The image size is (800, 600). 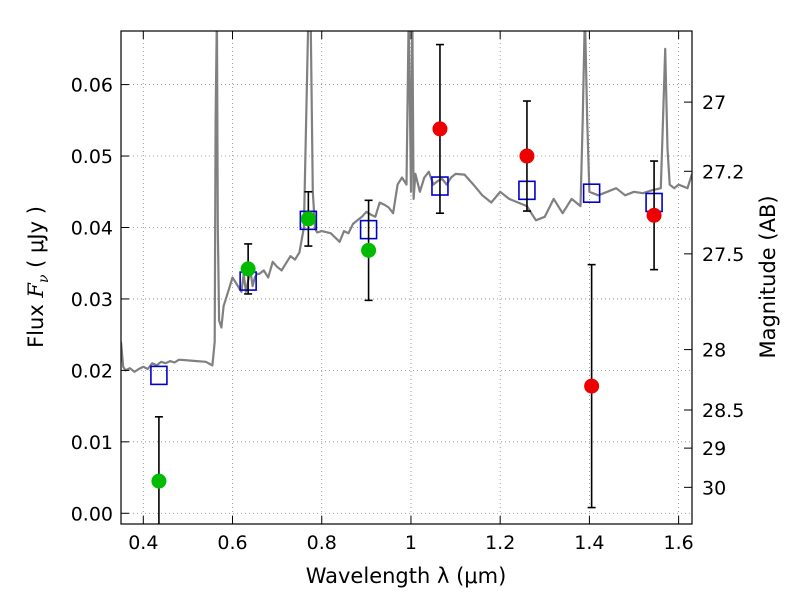 I want to click on y-tick-label: 0.01, so click(x=92, y=443).